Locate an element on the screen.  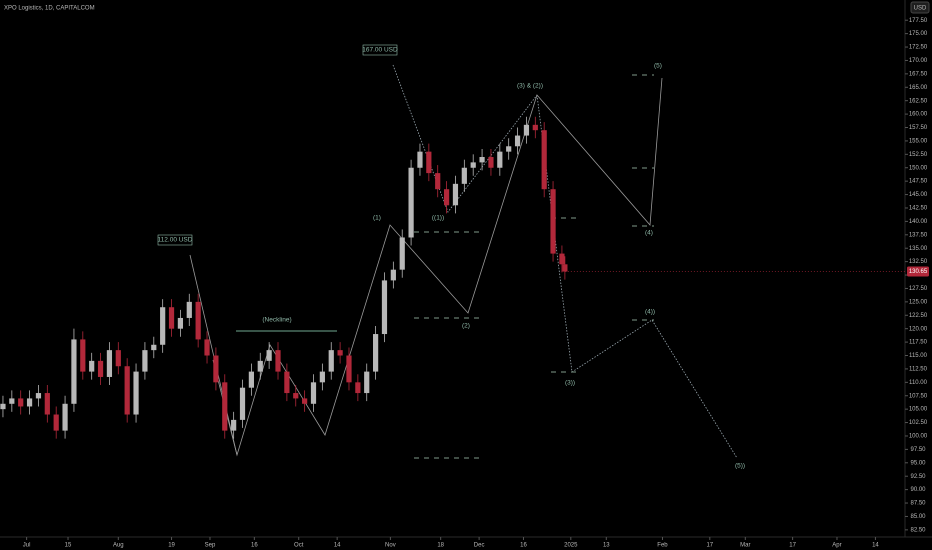
y-tick-label: 100.00 is located at coordinates (918, 437).